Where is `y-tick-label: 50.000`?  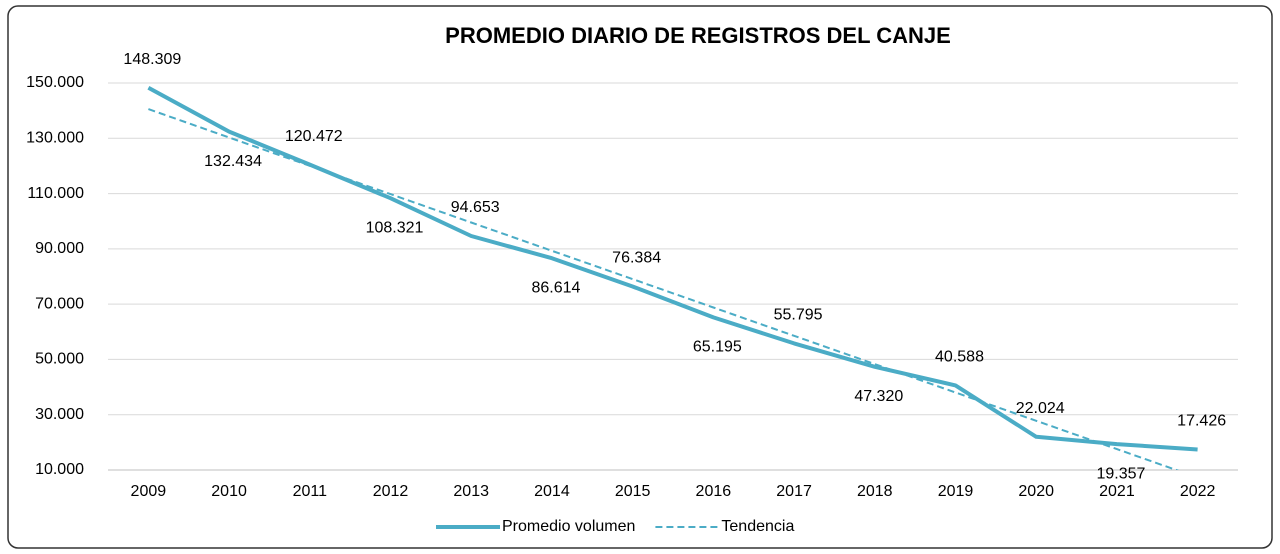
y-tick-label: 50.000 is located at coordinates (59, 359).